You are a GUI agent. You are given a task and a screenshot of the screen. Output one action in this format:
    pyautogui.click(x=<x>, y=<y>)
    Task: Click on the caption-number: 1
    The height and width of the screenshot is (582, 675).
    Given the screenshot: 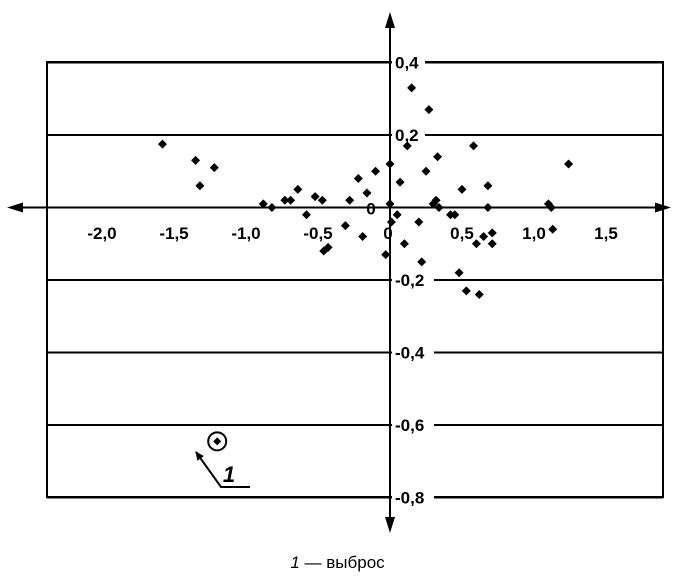 What is the action you would take?
    pyautogui.click(x=295, y=562)
    